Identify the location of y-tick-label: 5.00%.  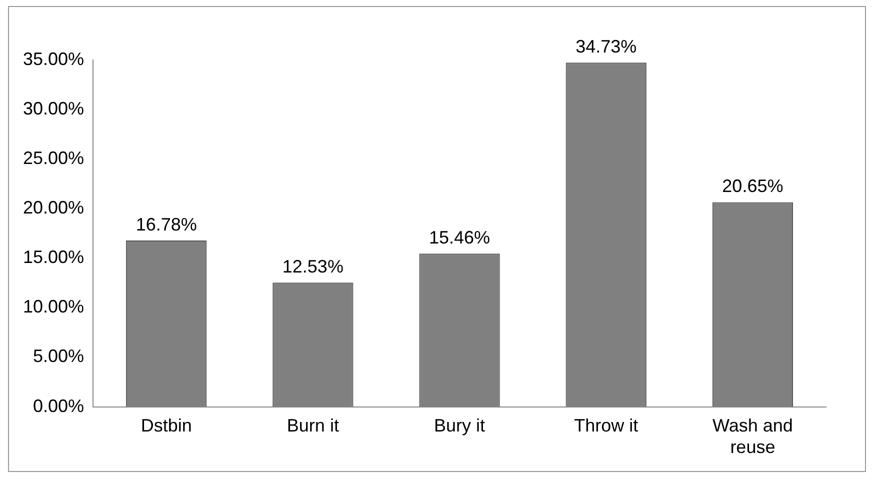
(58, 356).